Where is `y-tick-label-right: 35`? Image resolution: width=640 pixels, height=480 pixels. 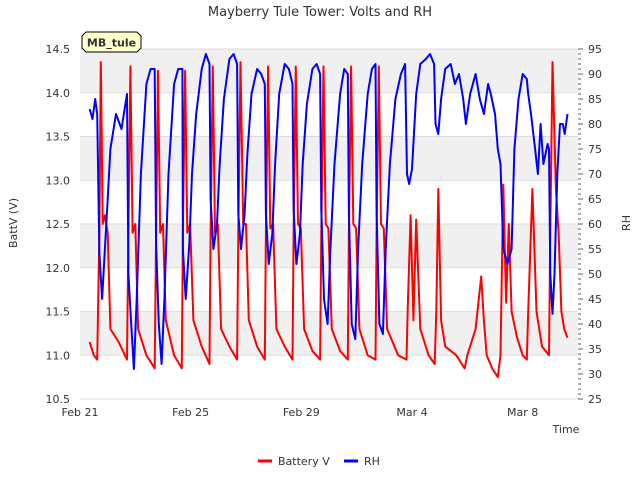 y-tick-label-right: 35 is located at coordinates (595, 349).